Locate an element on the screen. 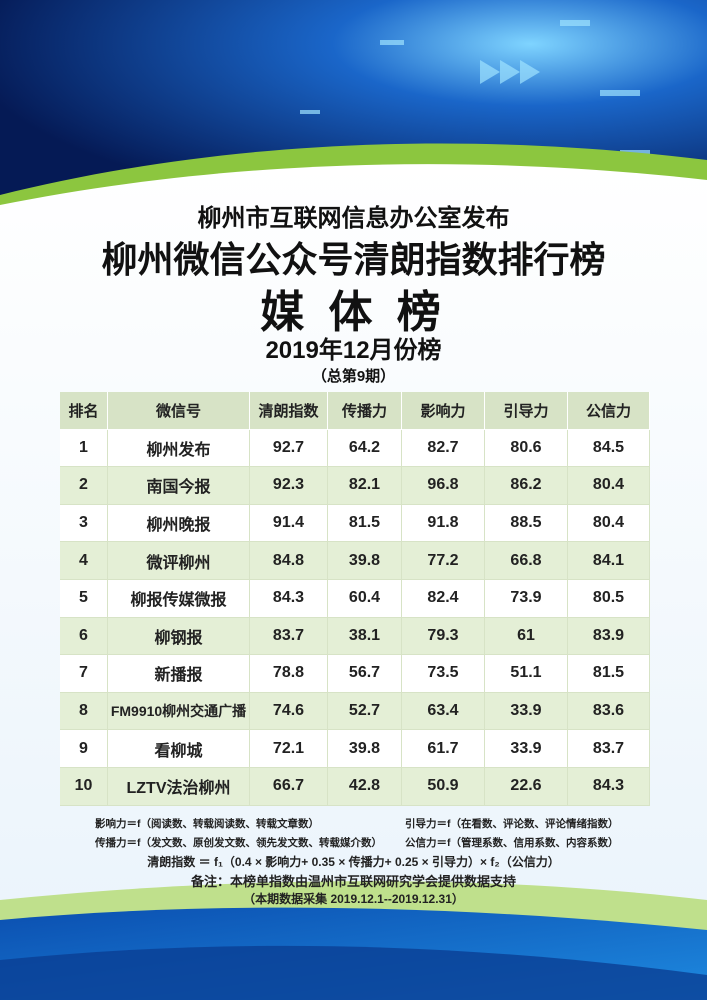  account-name: FM9910柳州交通广播 is located at coordinates (179, 711).